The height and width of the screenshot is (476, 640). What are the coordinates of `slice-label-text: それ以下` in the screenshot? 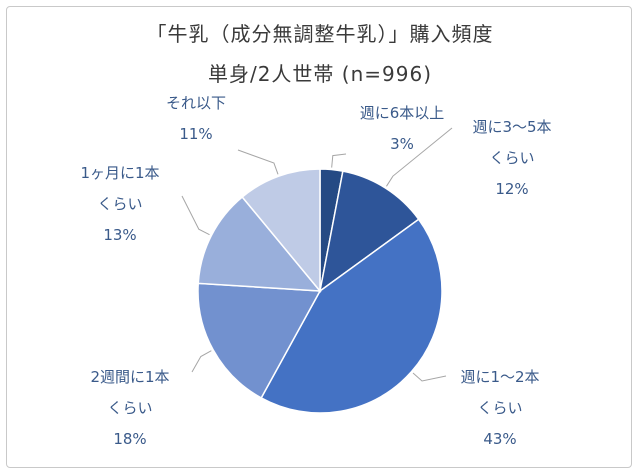 It's located at (195, 103).